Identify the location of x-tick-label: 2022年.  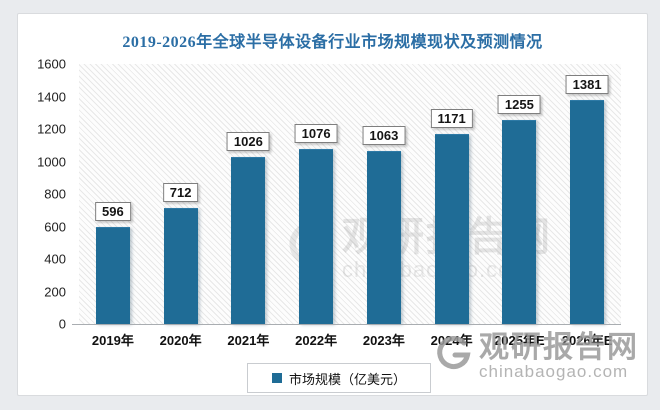
(316, 340).